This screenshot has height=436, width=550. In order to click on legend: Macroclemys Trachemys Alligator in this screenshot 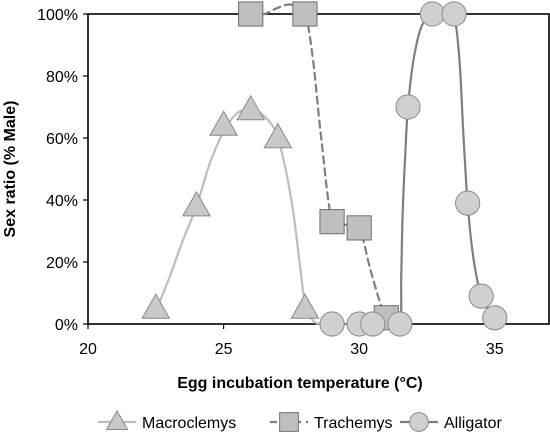, I will do `click(300, 420)`.